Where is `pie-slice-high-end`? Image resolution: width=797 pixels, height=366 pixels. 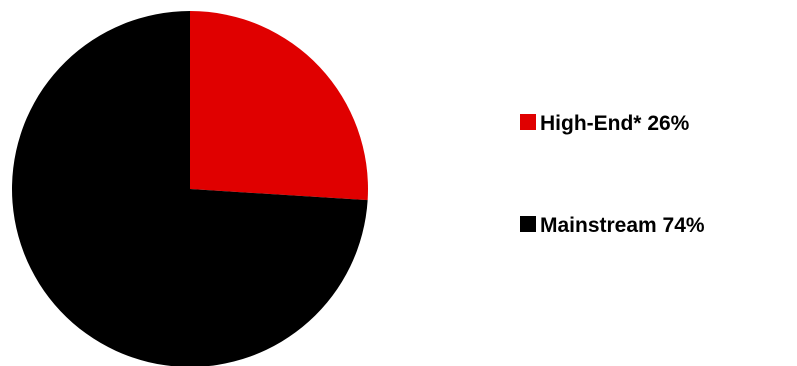 pie-slice-high-end is located at coordinates (279, 106).